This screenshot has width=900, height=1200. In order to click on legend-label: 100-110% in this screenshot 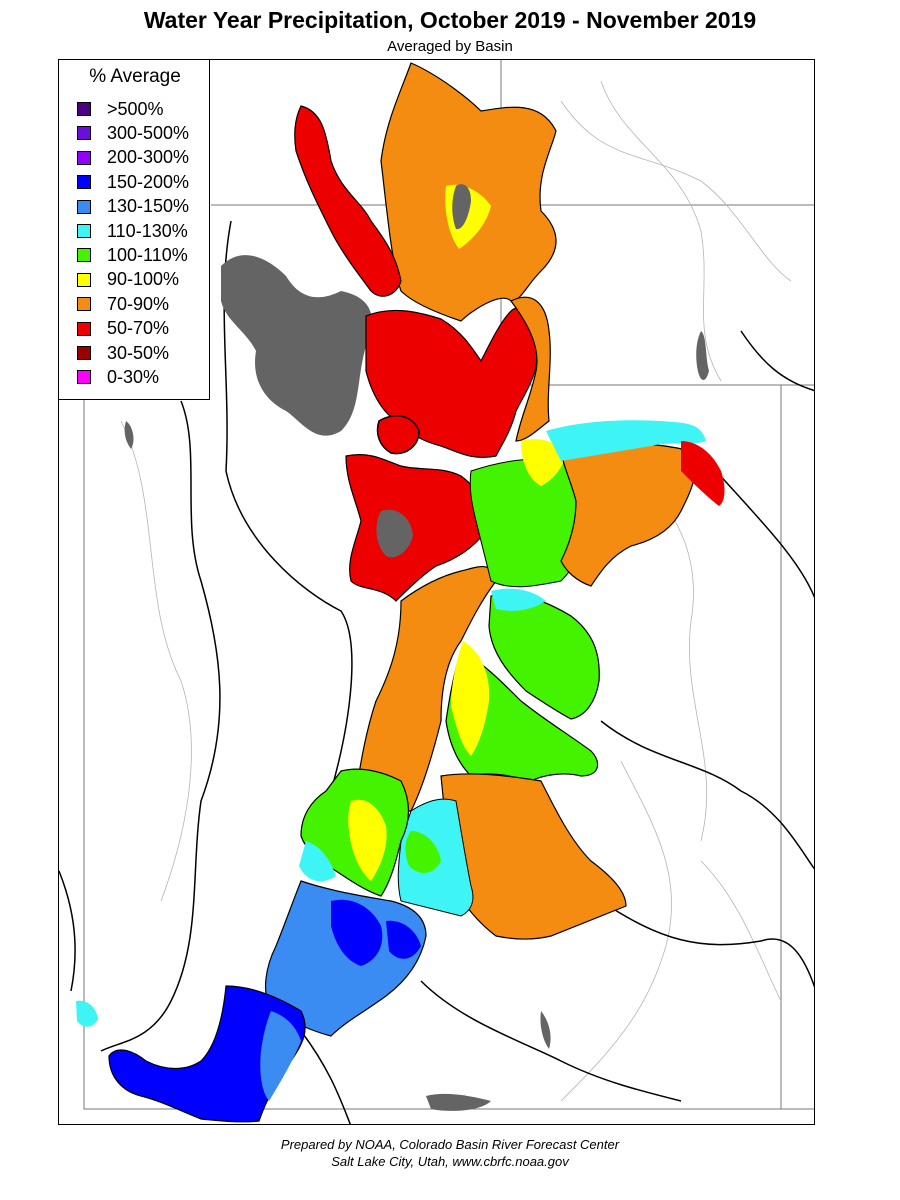, I will do `click(147, 254)`.